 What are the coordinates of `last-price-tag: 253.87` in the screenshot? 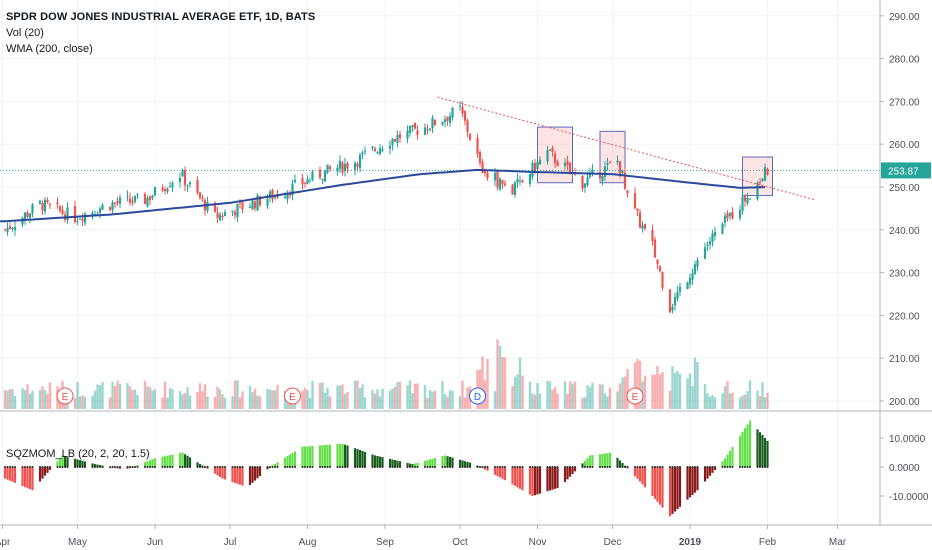 It's located at (906, 170).